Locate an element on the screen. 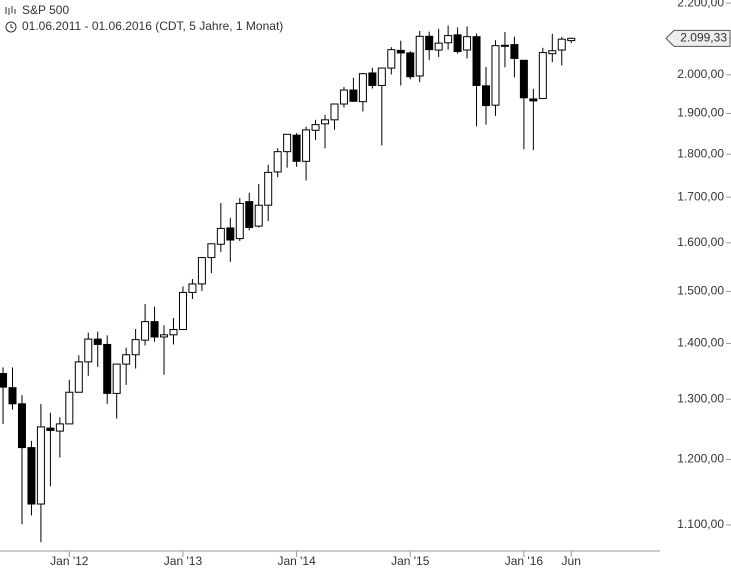 The height and width of the screenshot is (572, 731). x-tick-label: Jan '15 is located at coordinates (410, 561).